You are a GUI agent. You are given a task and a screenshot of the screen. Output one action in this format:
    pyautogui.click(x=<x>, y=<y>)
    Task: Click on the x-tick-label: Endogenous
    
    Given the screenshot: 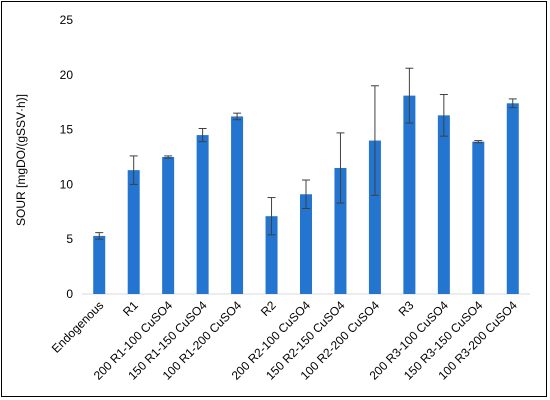 What is the action you would take?
    pyautogui.click(x=78, y=327)
    